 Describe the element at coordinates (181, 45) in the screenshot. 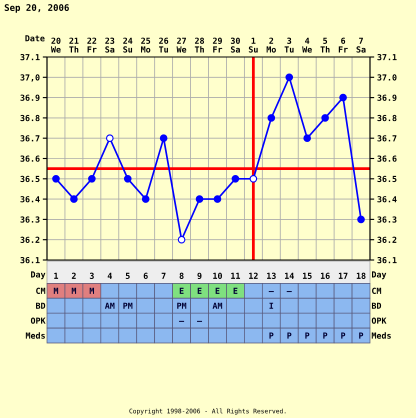

I see `x-tick-label: 27 We` at that location.